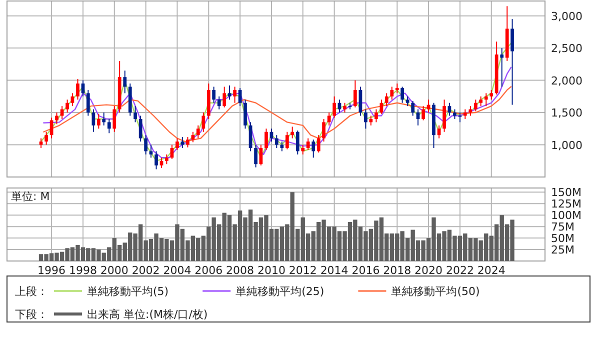 The height and width of the screenshot is (342, 600). Describe the element at coordinates (566, 113) in the screenshot. I see `y-tick-label: 1,500` at that location.